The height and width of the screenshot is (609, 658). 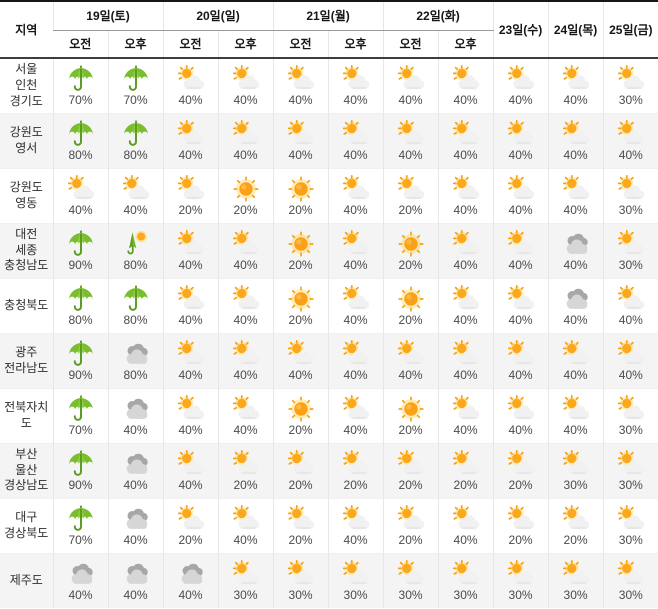 What do you see at coordinates (26, 351) in the screenshot?
I see `region-line: 광주` at bounding box center [26, 351].